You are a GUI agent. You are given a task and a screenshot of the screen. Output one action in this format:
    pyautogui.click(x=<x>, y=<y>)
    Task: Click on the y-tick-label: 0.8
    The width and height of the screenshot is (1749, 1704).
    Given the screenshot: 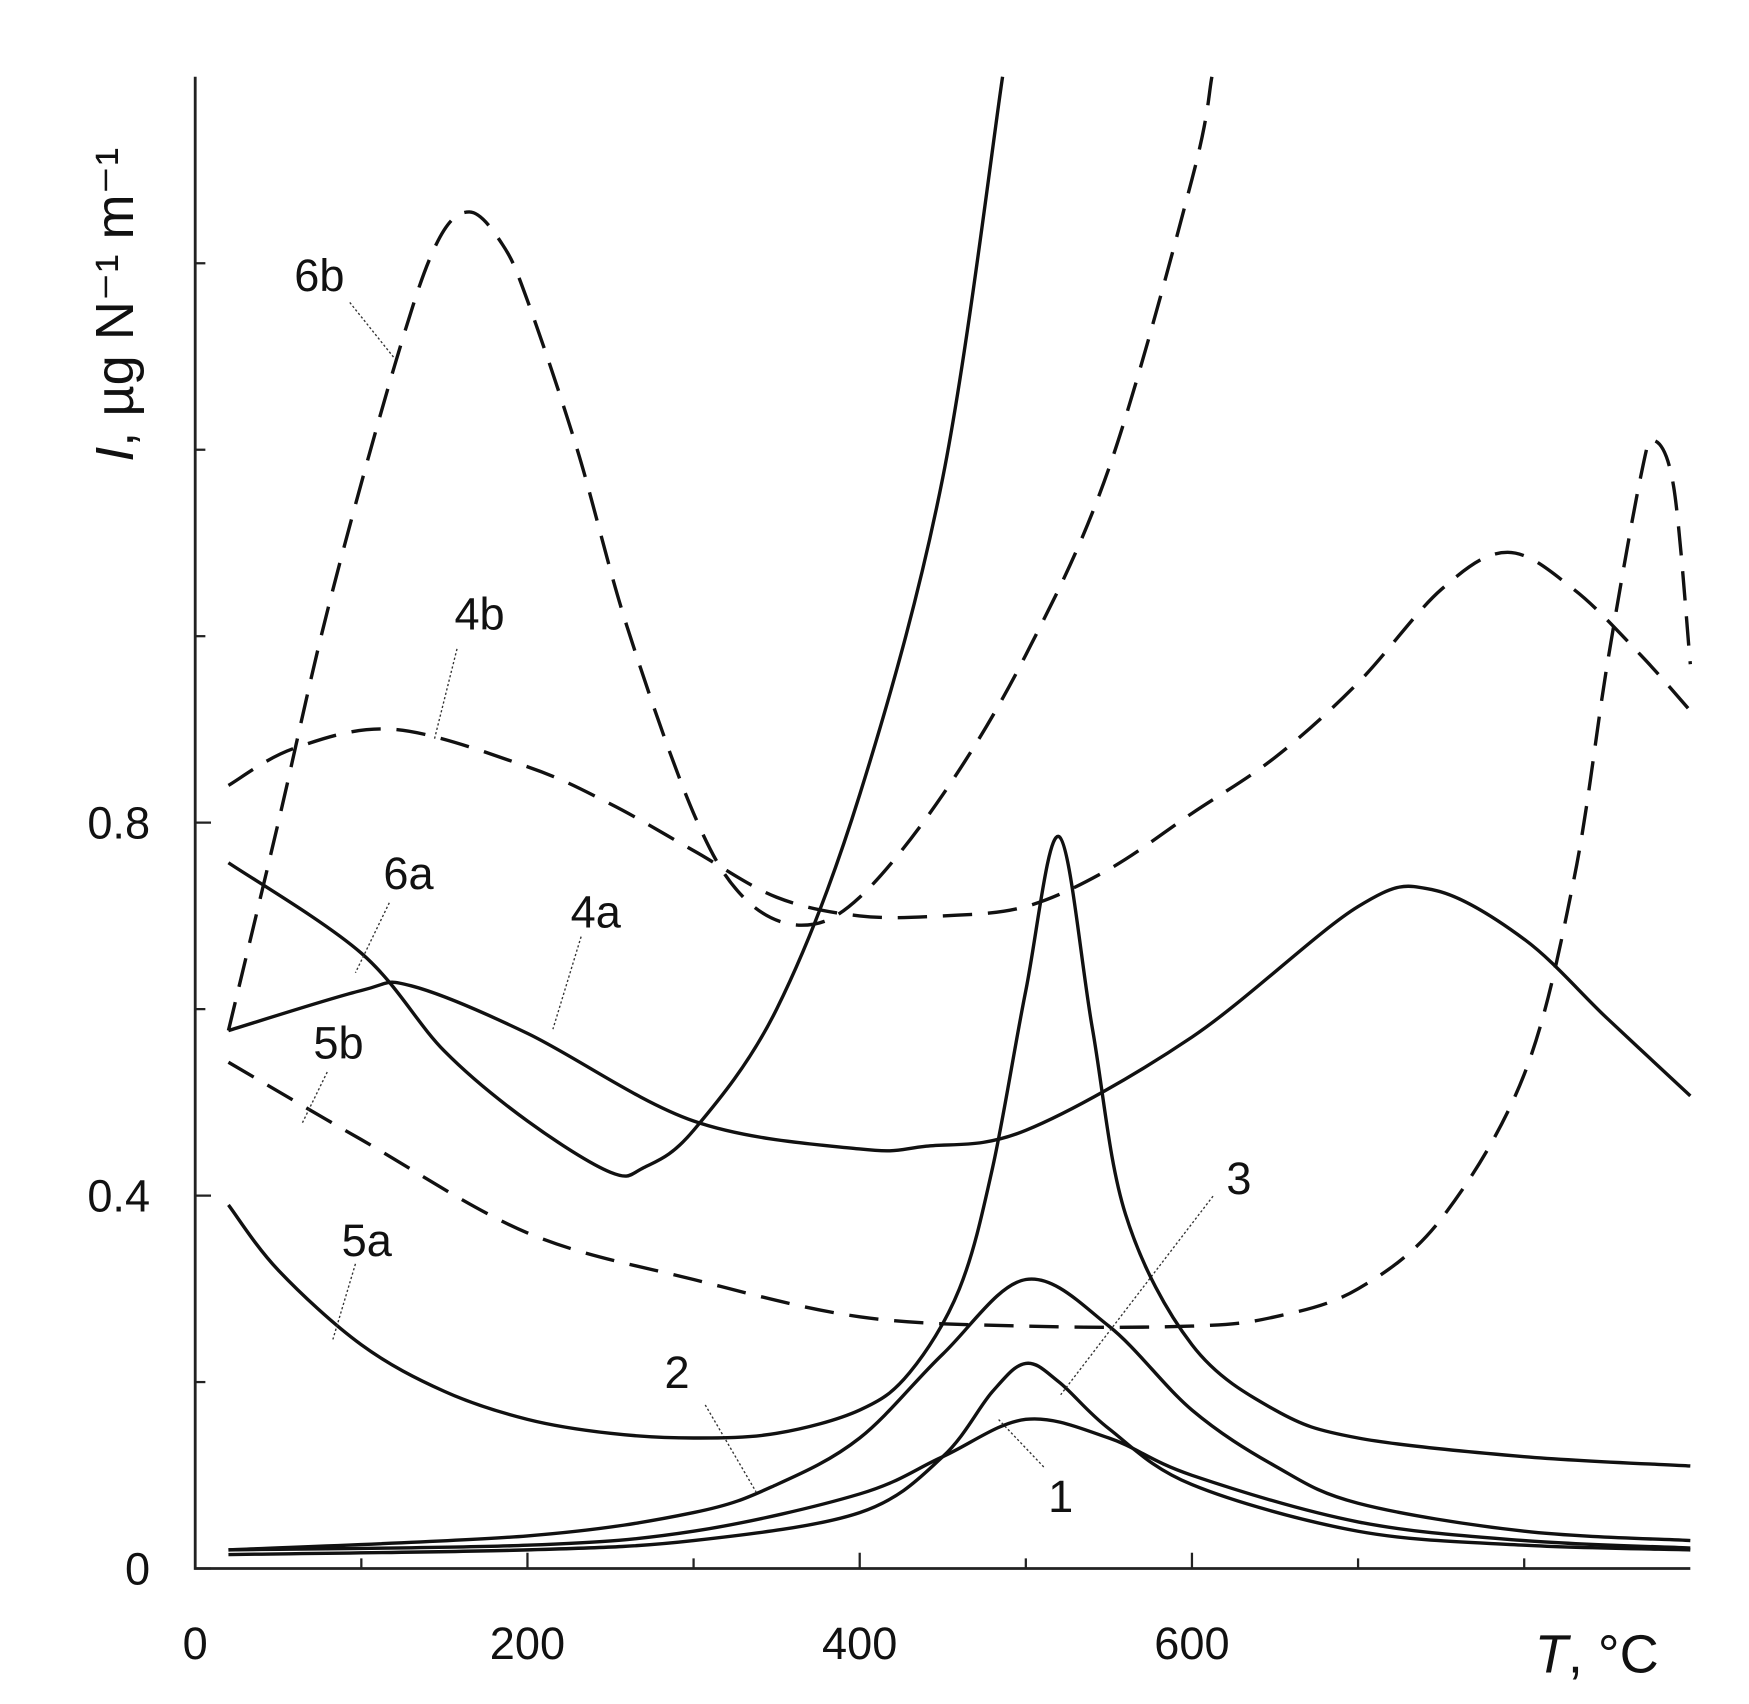 What is the action you would take?
    pyautogui.click(x=118, y=822)
    